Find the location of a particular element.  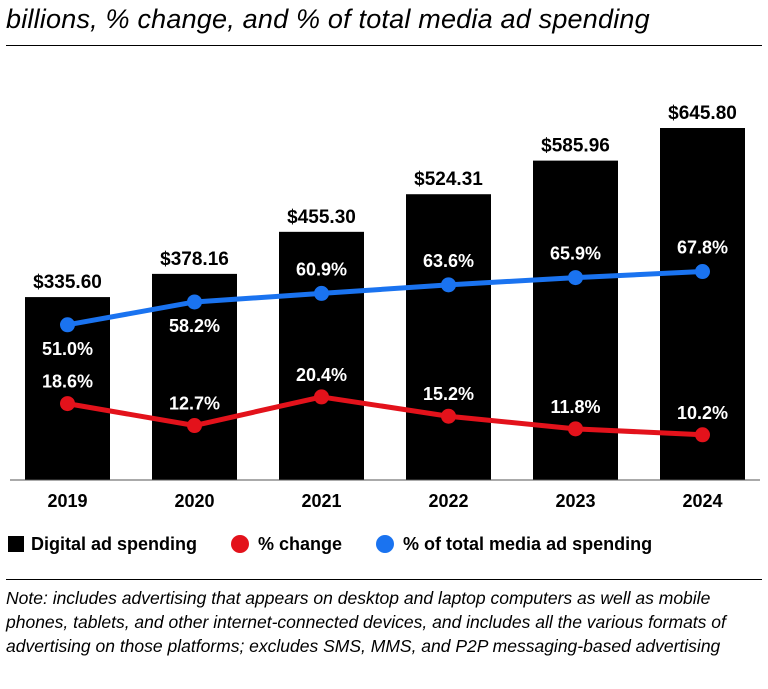

bar-value-label: $455.30 is located at coordinates (321, 217).